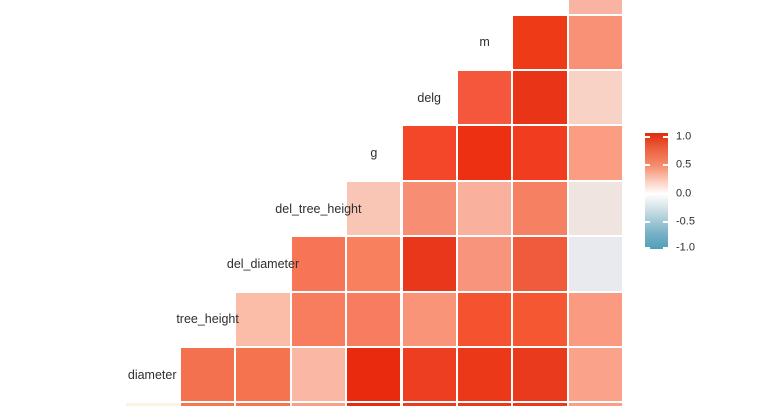  Describe the element at coordinates (374, 152) in the screenshot. I see `variable-label-g: g` at that location.